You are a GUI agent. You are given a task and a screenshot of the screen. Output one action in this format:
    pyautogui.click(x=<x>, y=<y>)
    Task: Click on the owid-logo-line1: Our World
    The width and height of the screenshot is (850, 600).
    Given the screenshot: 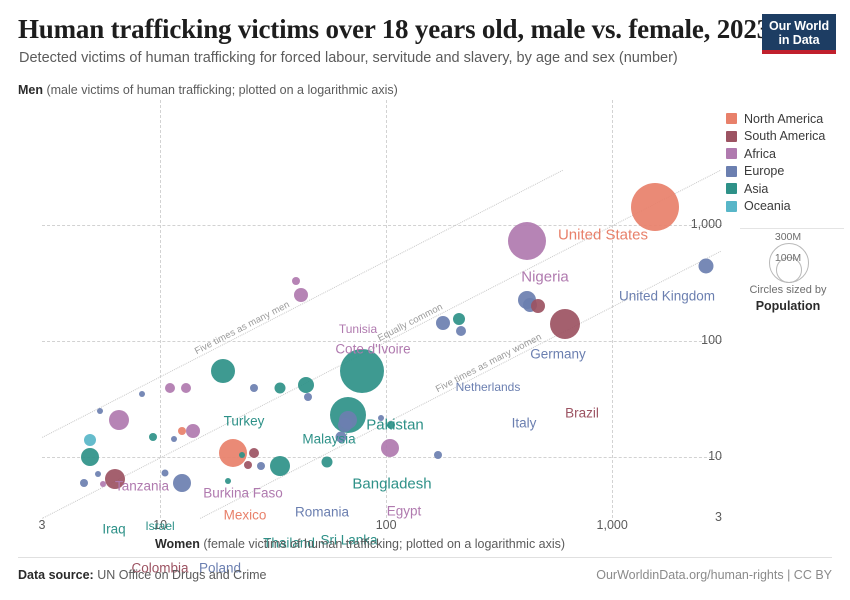 What is the action you would take?
    pyautogui.click(x=799, y=26)
    